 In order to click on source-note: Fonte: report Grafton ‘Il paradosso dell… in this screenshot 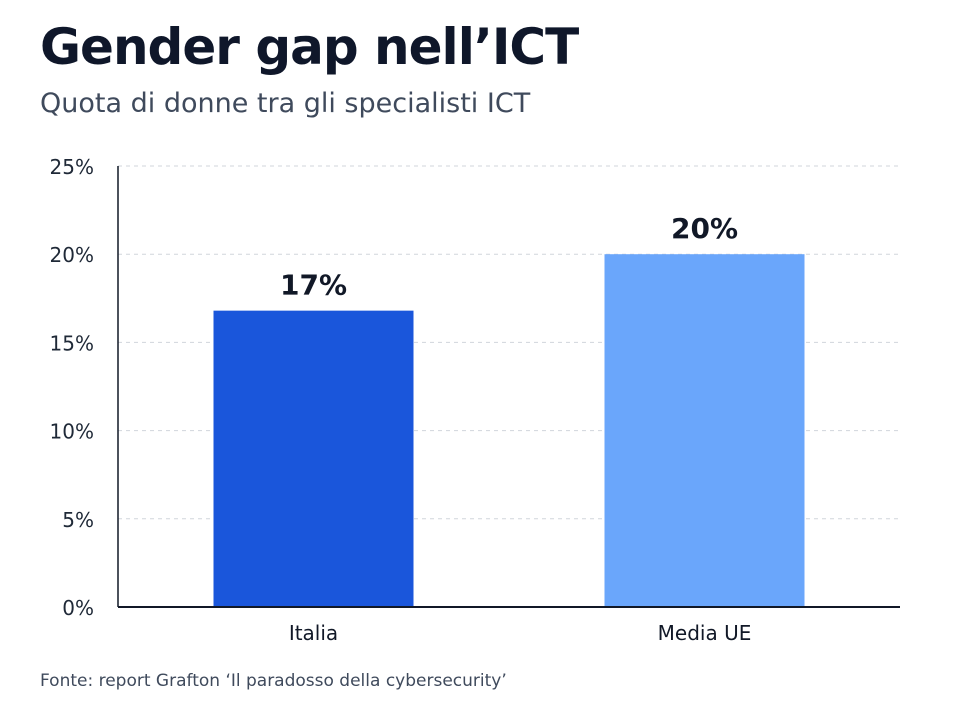, I will do `click(273, 681)`.